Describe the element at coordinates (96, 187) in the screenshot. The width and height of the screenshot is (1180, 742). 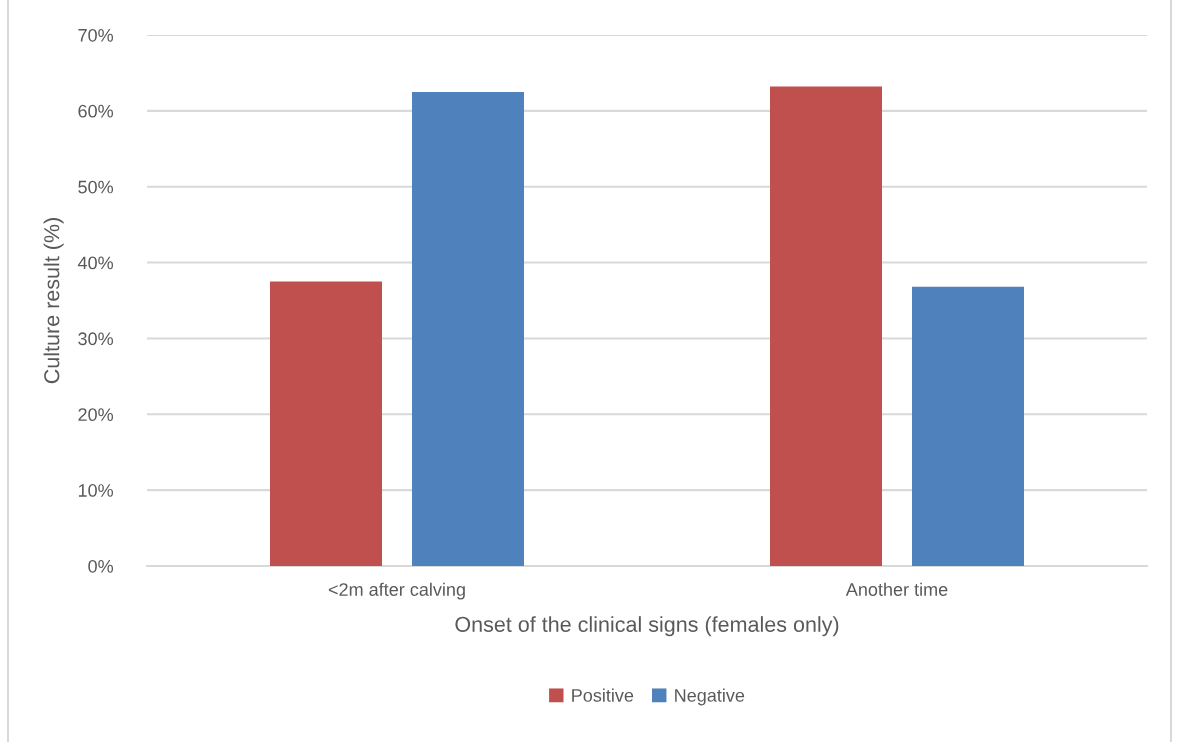
I see `y-tick-label: 50%` at that location.